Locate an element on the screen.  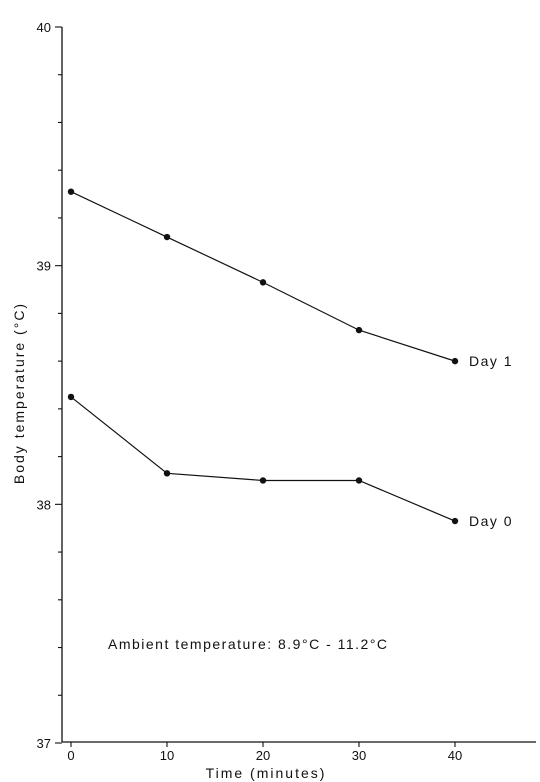
series-label: Day 1 is located at coordinates (491, 361).